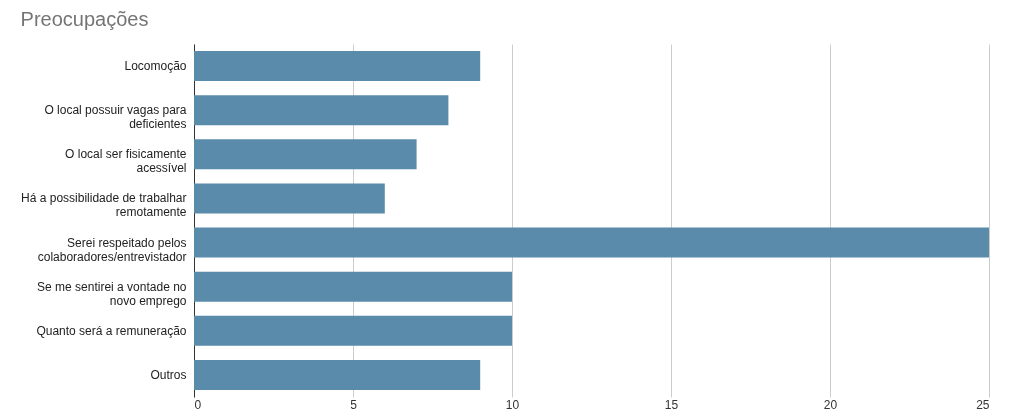 The image size is (1024, 420). I want to click on y-tick-label: Outros, so click(168, 374).